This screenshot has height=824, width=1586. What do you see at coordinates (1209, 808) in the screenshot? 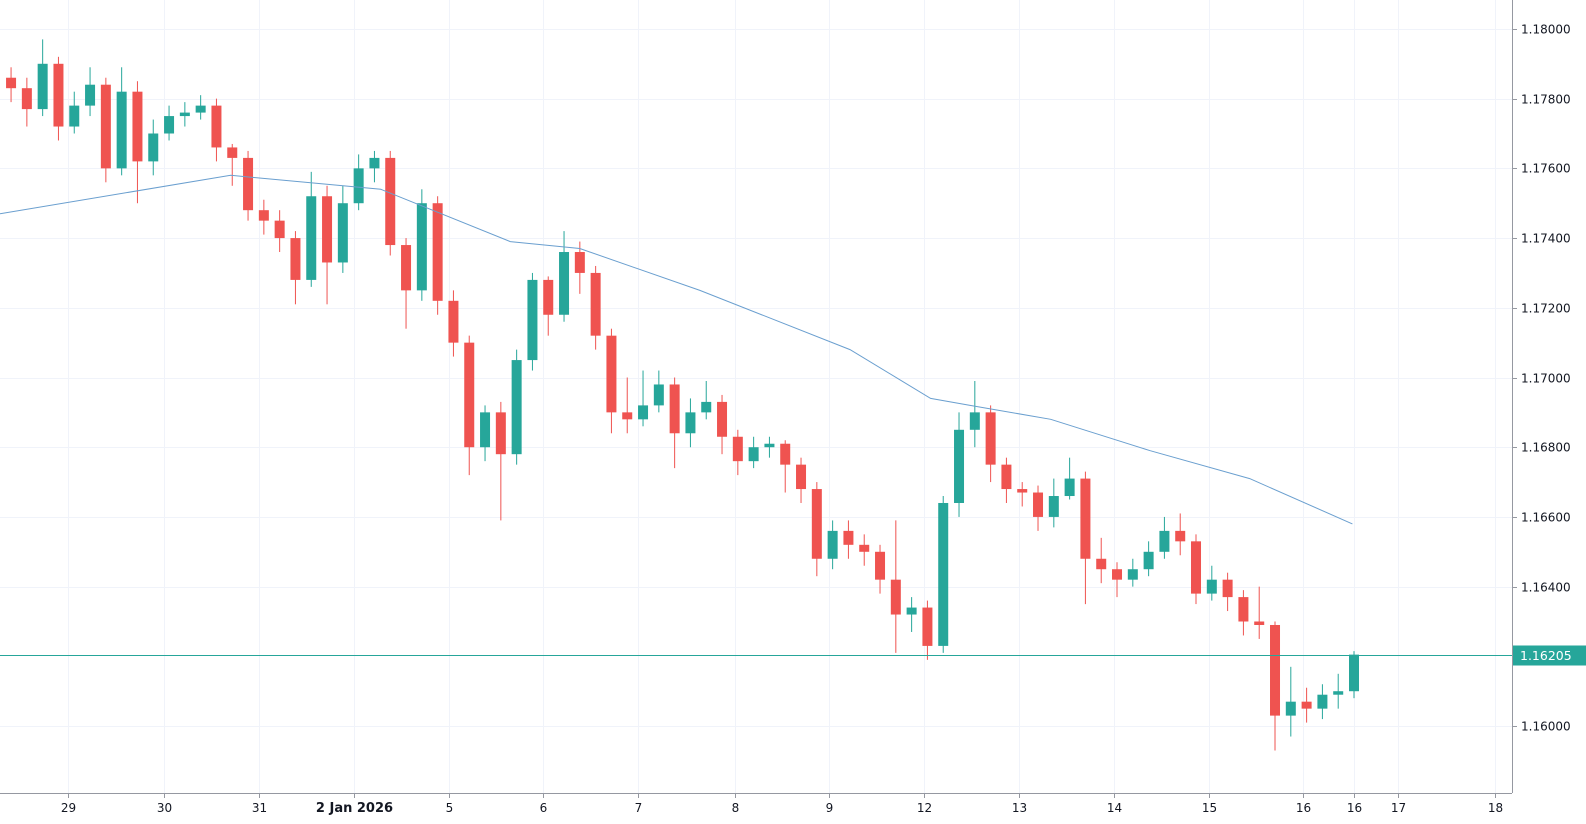
I see `time-tick-label: 15` at bounding box center [1209, 808].